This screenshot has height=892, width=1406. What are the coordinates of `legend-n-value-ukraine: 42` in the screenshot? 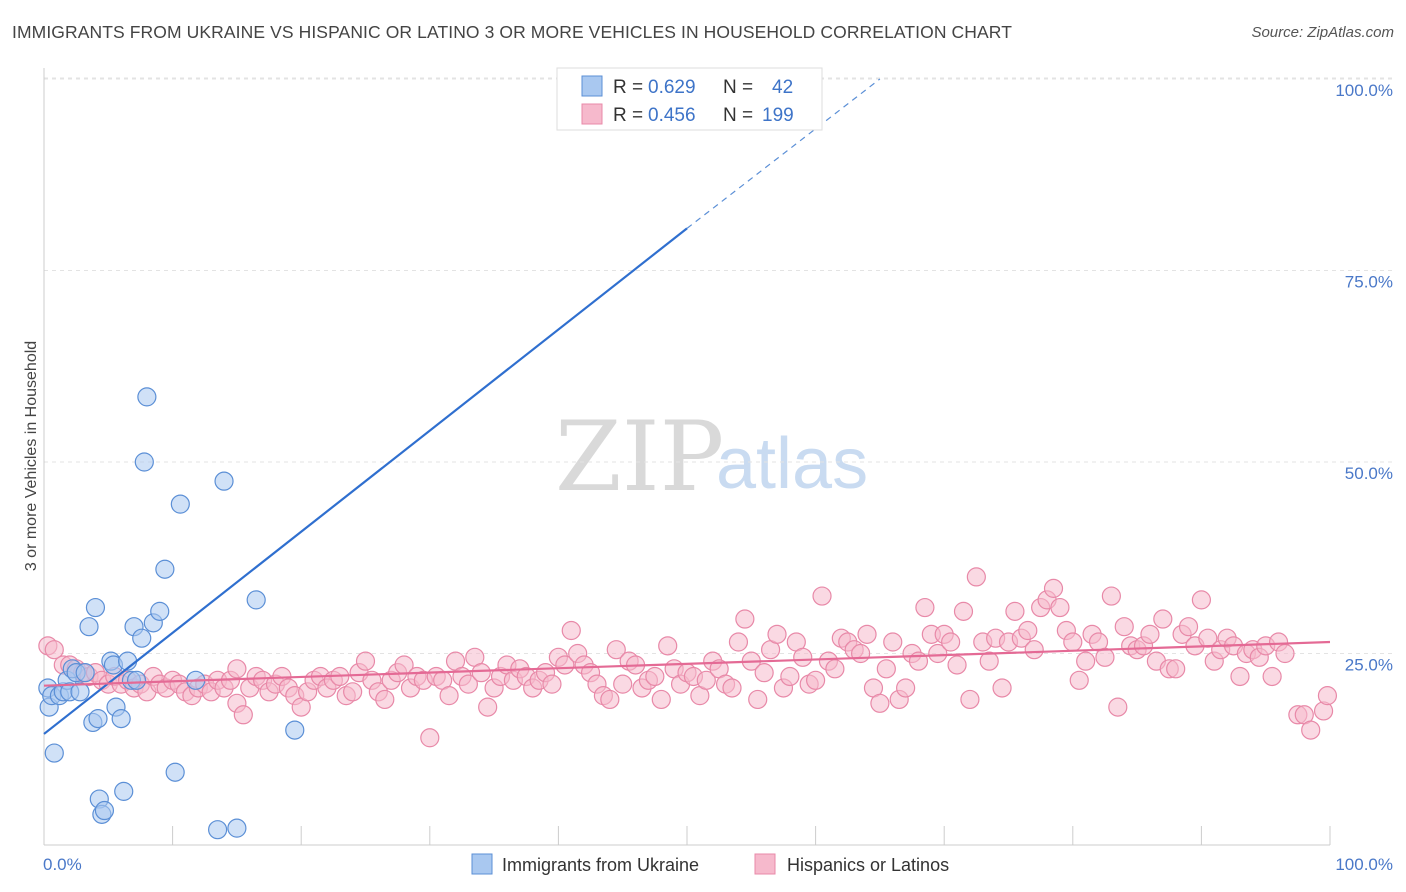 It's located at (782, 87).